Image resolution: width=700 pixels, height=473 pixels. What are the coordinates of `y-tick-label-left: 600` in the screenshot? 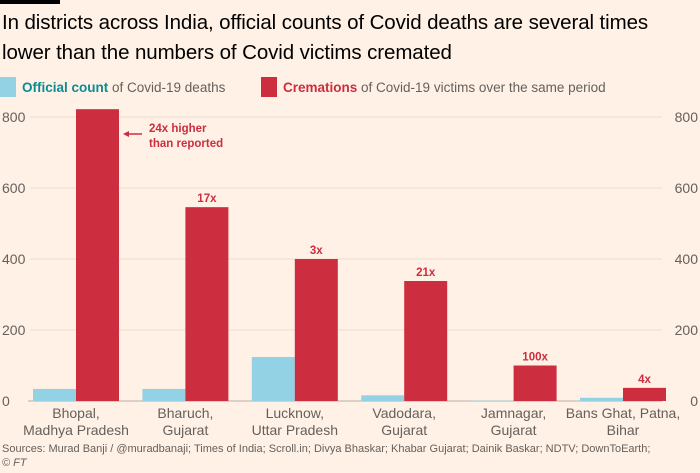 It's located at (14, 188).